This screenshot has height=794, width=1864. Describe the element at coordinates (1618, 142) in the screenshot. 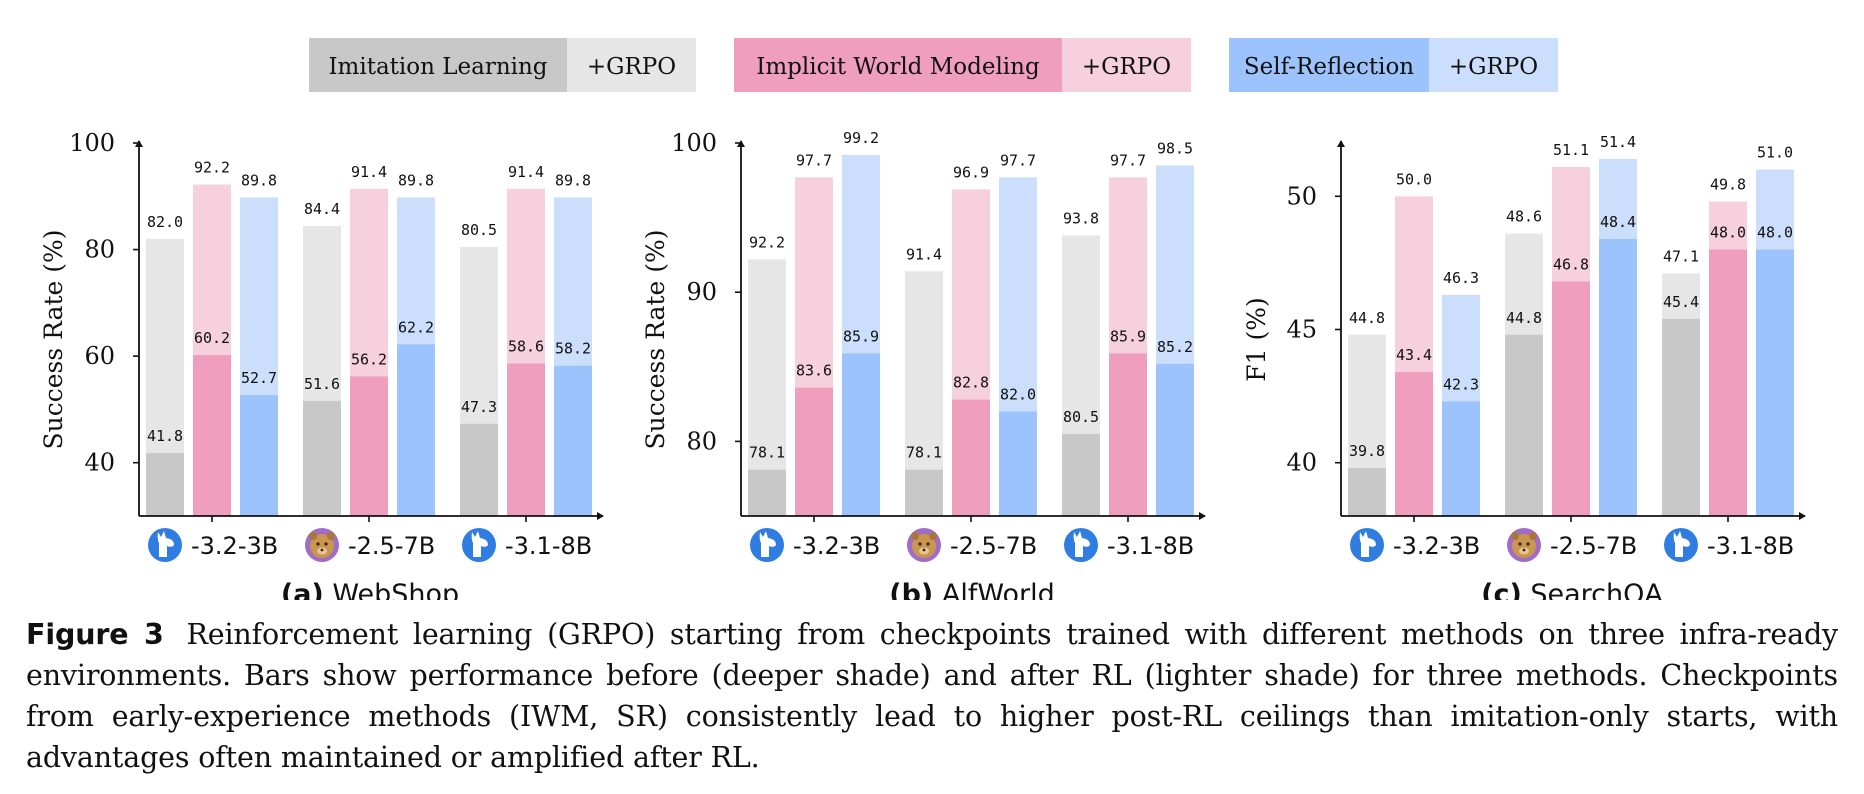

I see `data-label-after: 51.4` at that location.